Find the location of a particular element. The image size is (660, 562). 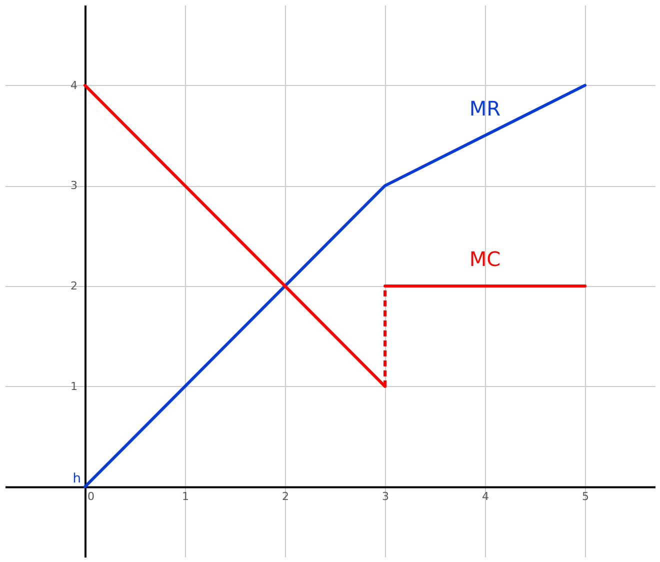

y-tick-label: 1 is located at coordinates (74, 386).